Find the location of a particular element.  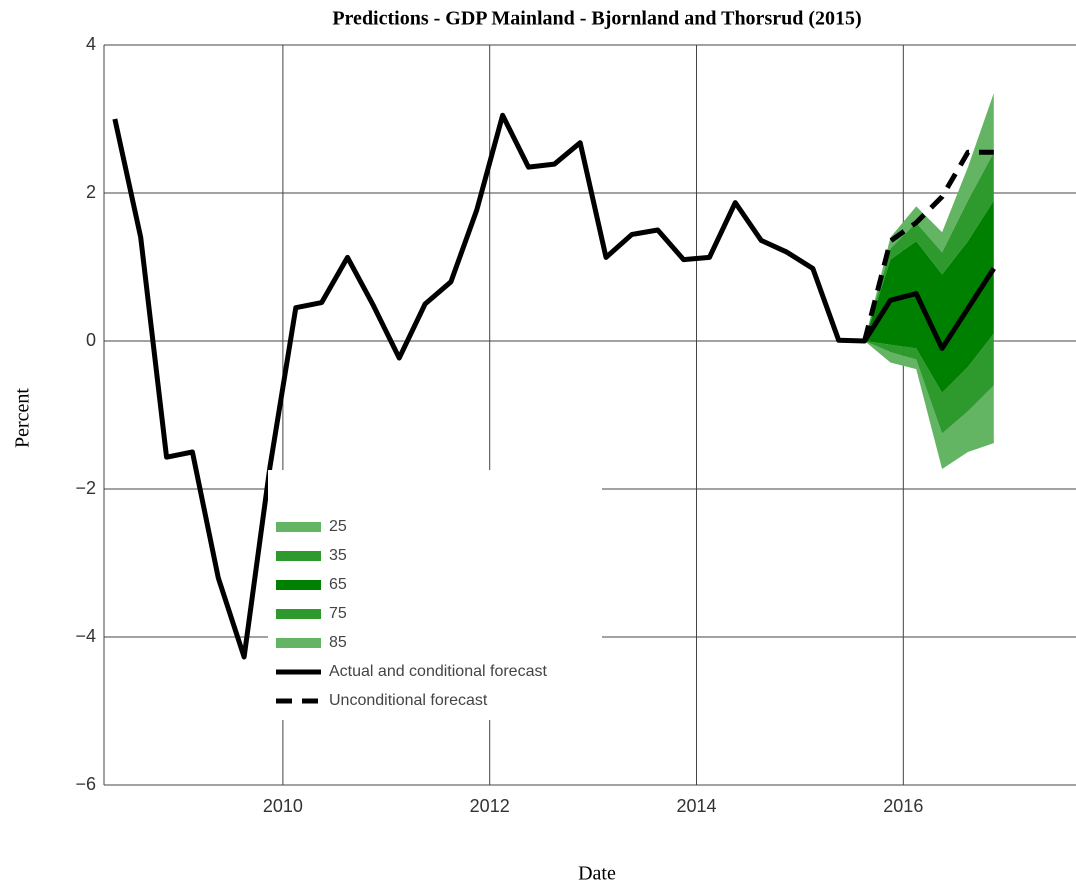

legend-label: 25 is located at coordinates (338, 526).